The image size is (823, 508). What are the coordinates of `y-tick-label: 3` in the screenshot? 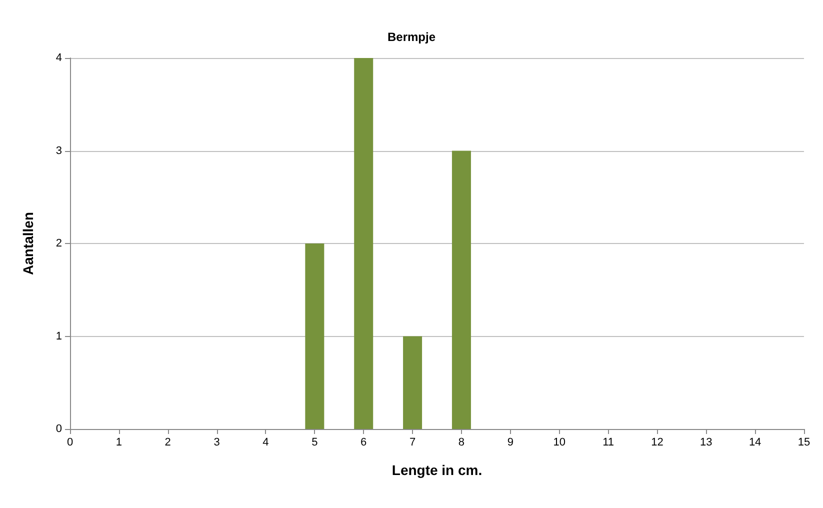 It's located at (59, 150).